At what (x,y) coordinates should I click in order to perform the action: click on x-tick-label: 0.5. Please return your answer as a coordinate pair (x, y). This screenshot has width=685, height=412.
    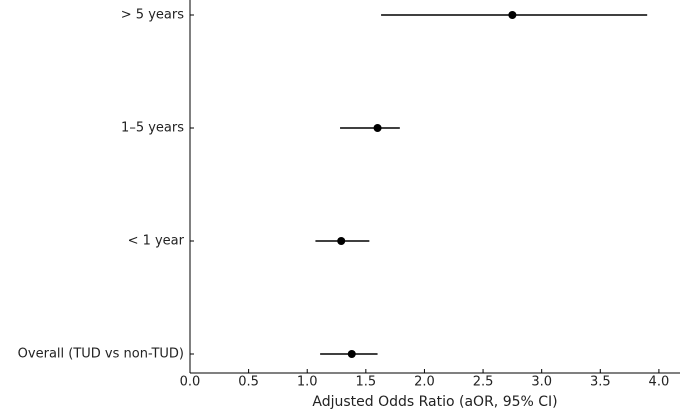
    Looking at the image, I should click on (248, 382).